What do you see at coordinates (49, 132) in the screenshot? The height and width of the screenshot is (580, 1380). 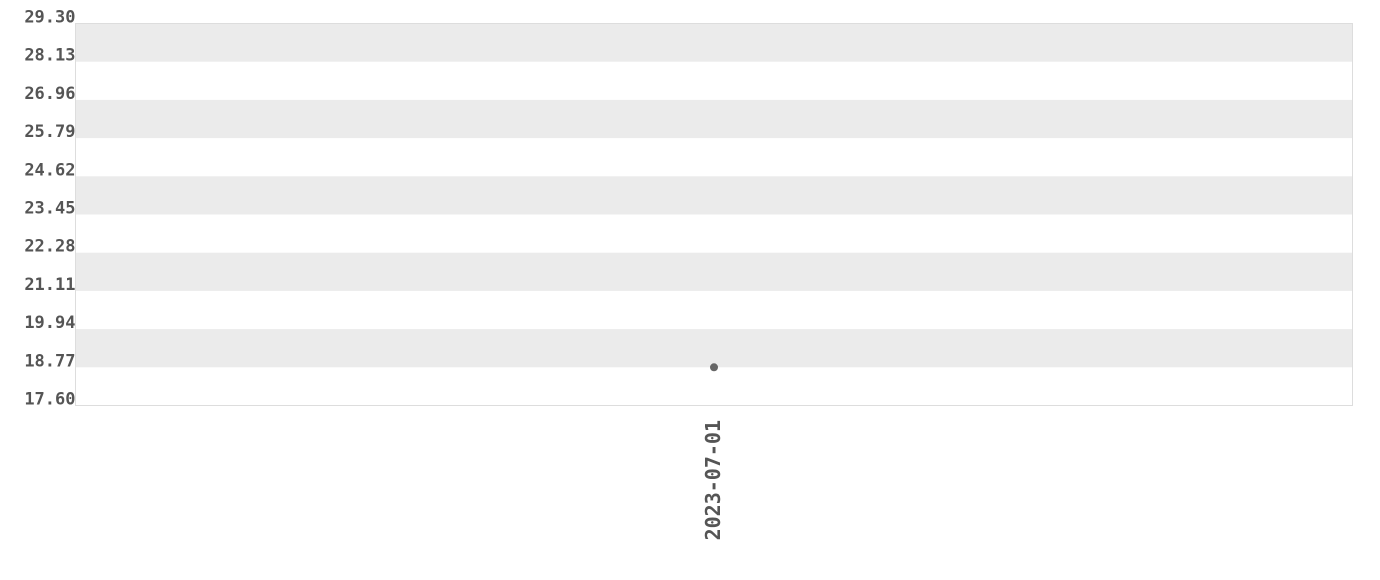 I see `y-tick-label: 25.79` at bounding box center [49, 132].